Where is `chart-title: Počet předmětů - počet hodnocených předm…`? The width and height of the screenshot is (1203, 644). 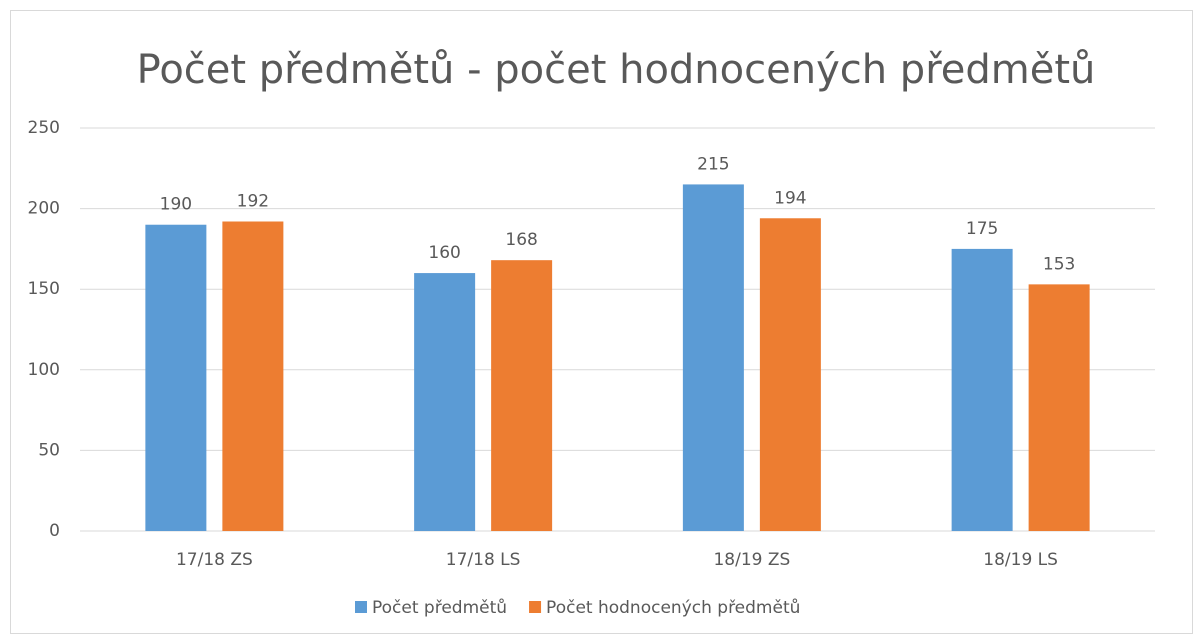
chart-title: Počet předmětů - počet hodnocených předm… is located at coordinates (616, 70).